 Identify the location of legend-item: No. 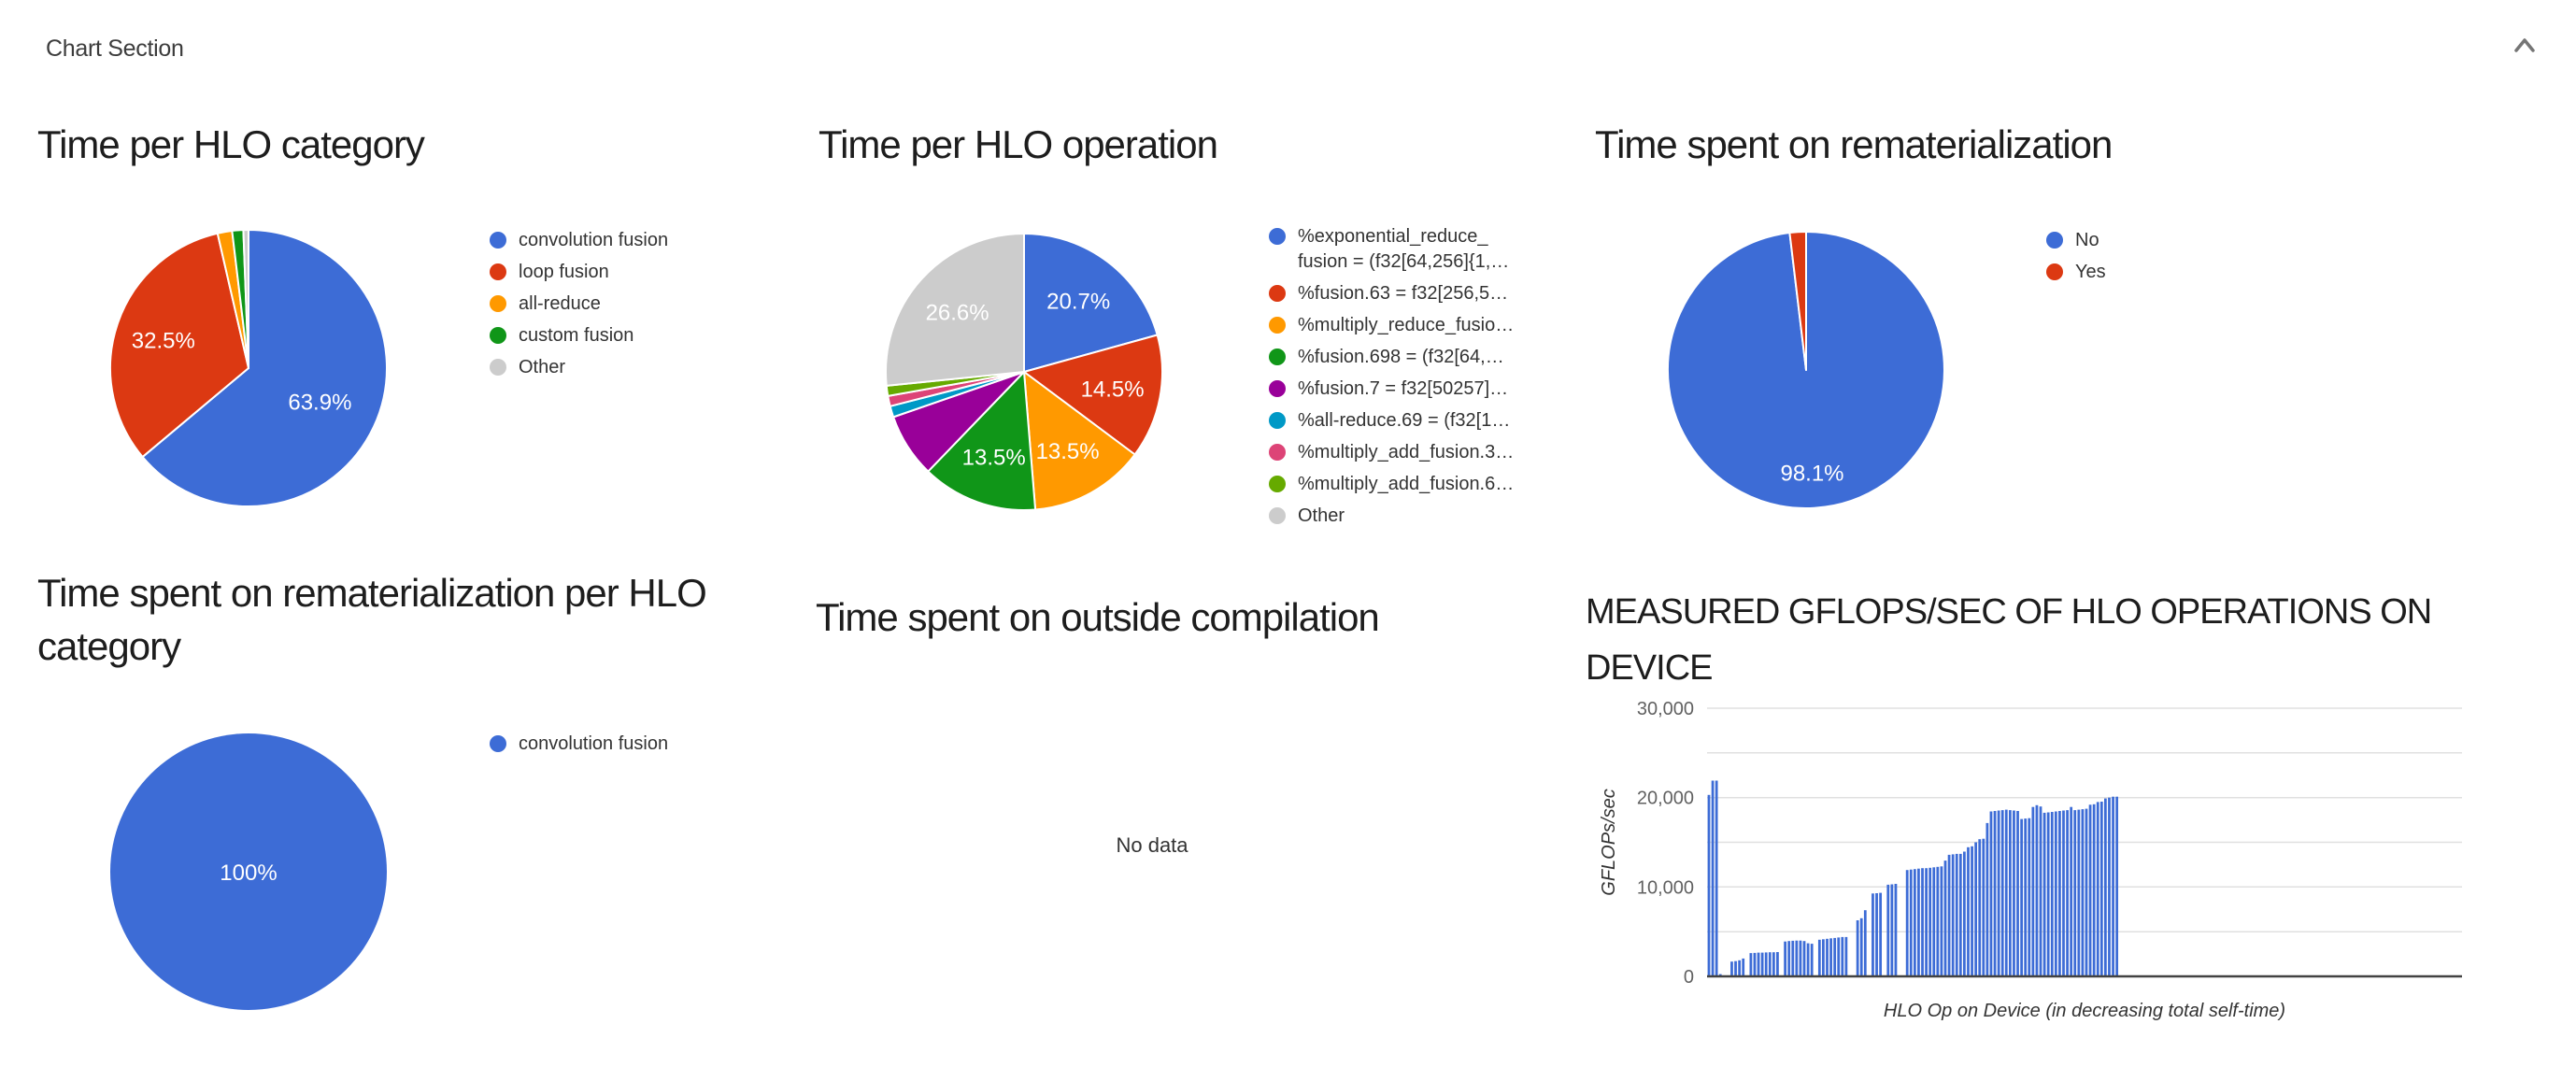
(2200, 240).